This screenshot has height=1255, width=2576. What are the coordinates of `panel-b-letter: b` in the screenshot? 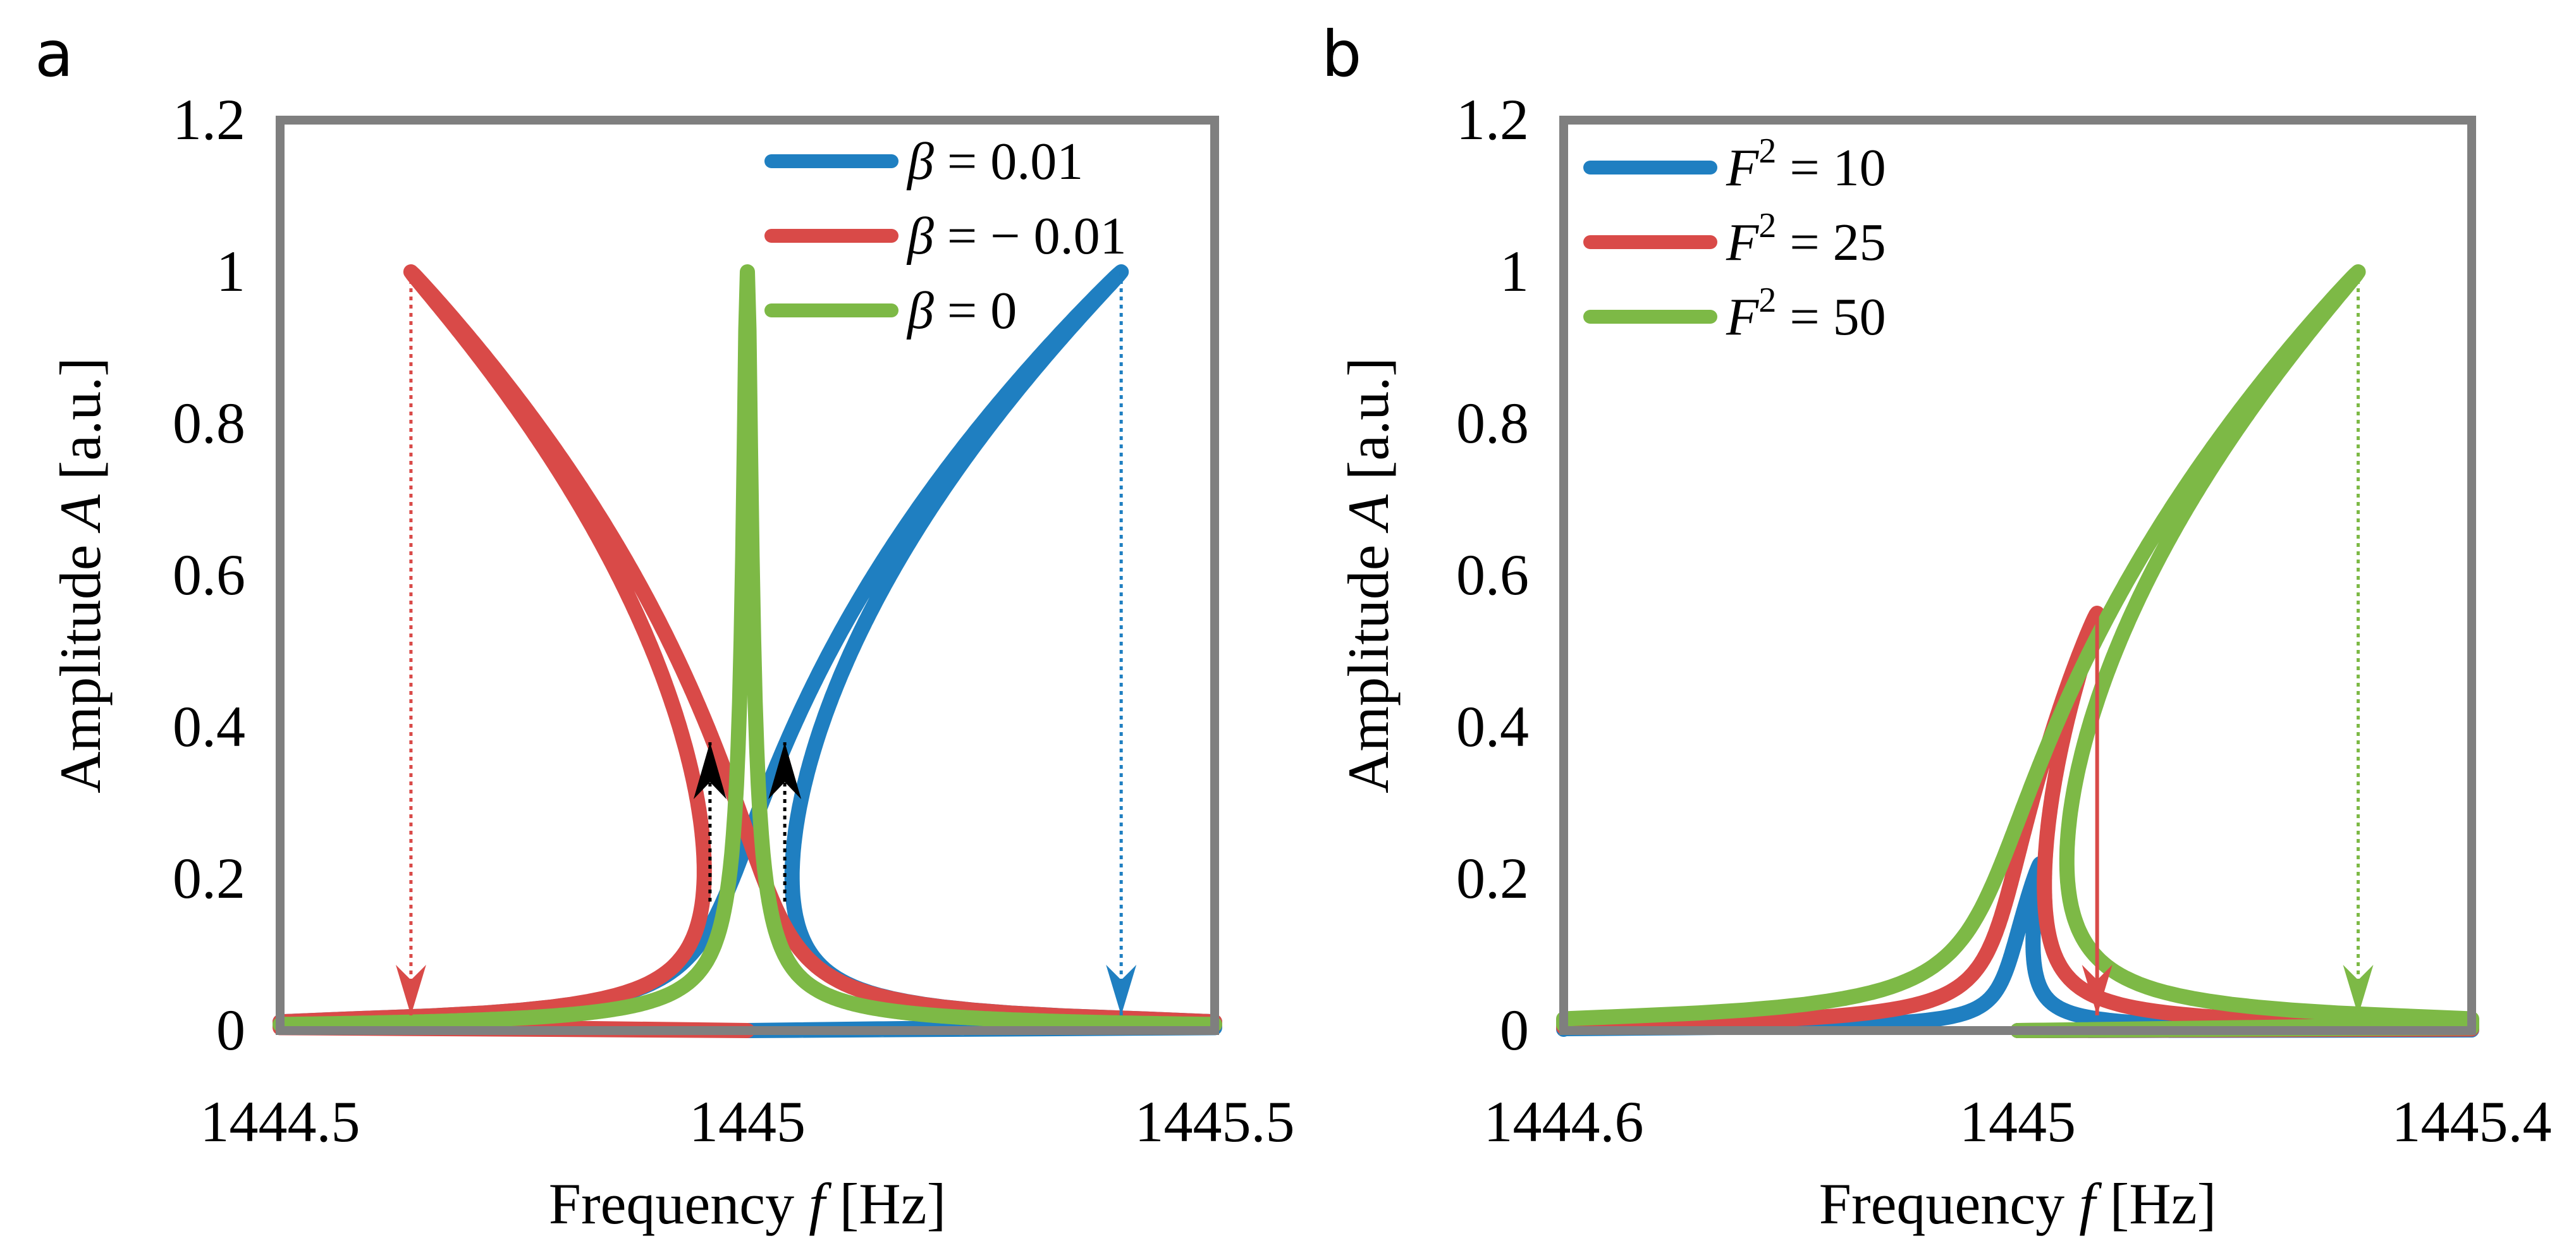 It's located at (1341, 54).